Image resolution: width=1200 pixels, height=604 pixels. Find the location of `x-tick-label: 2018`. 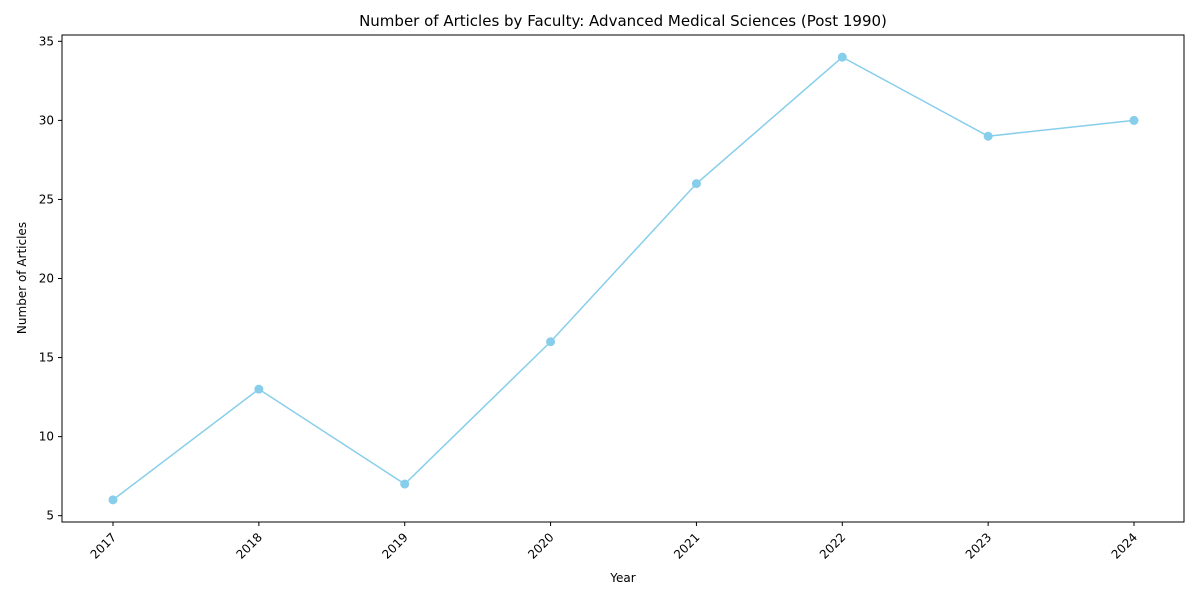

x-tick-label: 2018 is located at coordinates (248, 545).